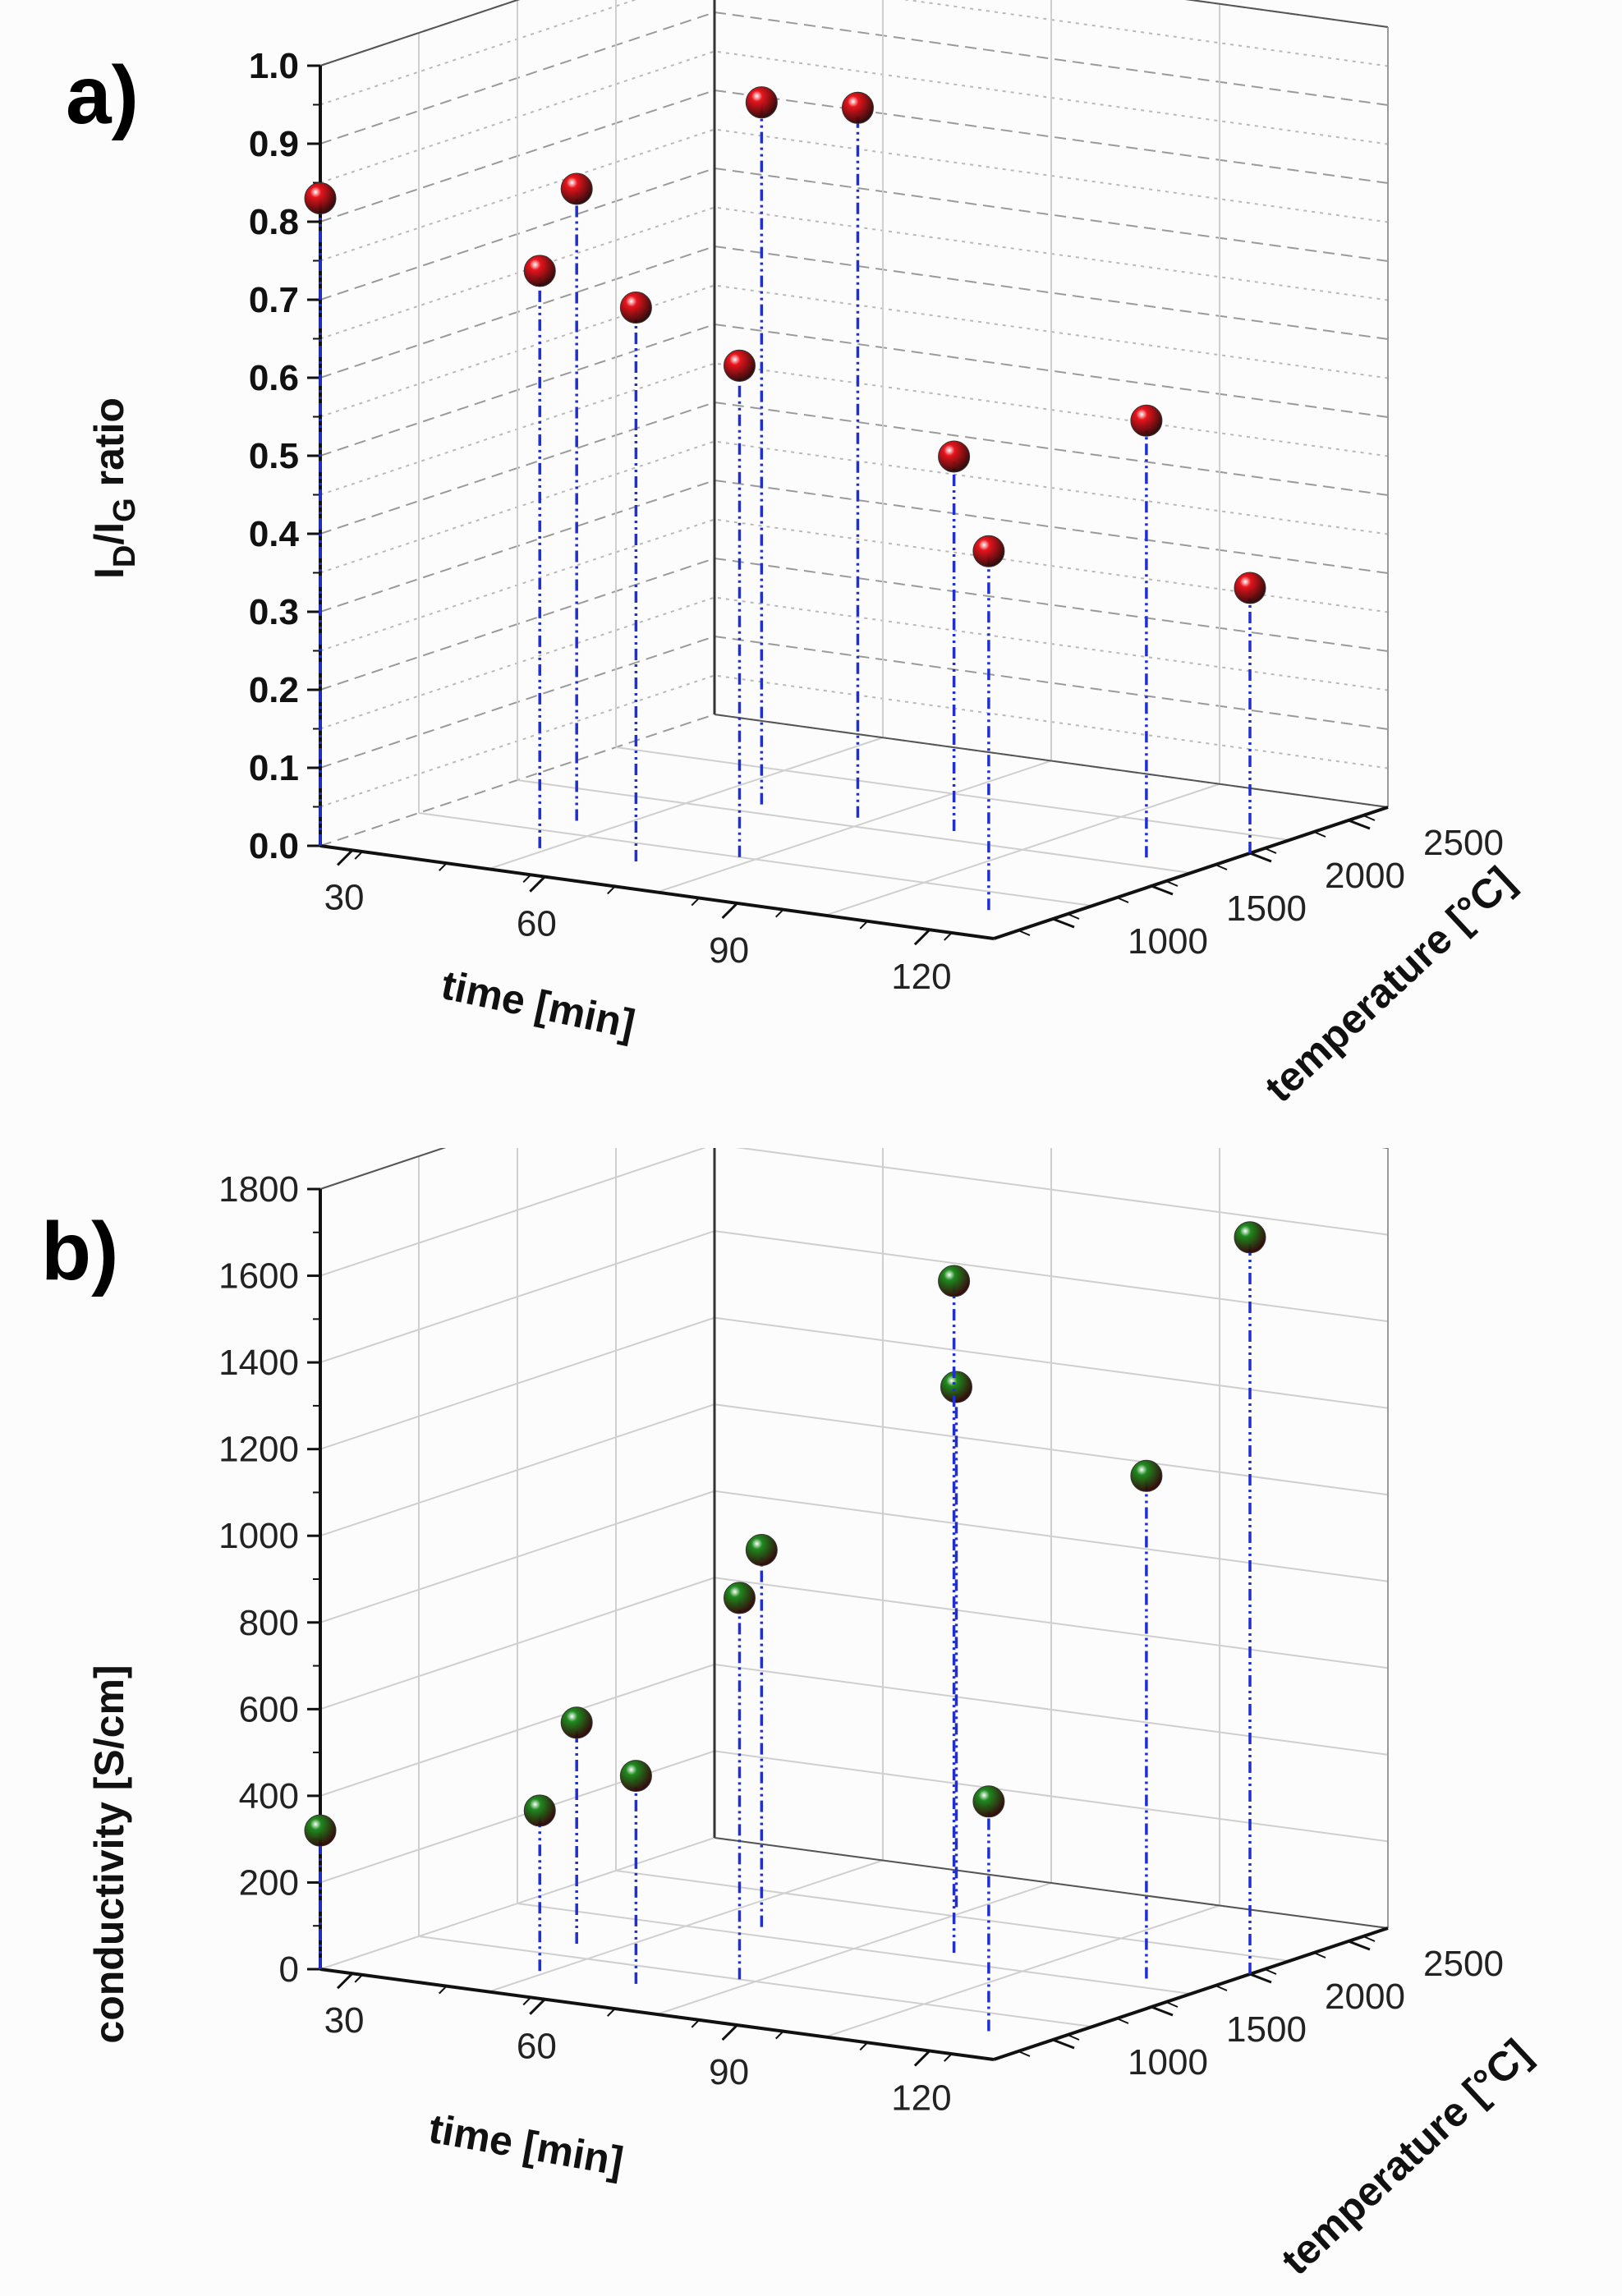 The image size is (1622, 2296). What do you see at coordinates (729, 2072) in the screenshot?
I see `x-tick-label: 90` at bounding box center [729, 2072].